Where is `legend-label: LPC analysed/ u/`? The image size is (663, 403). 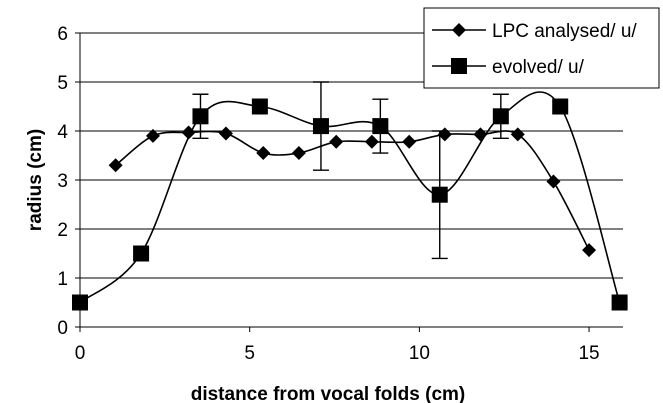
legend-label: LPC analysed/ u/ is located at coordinates (564, 31).